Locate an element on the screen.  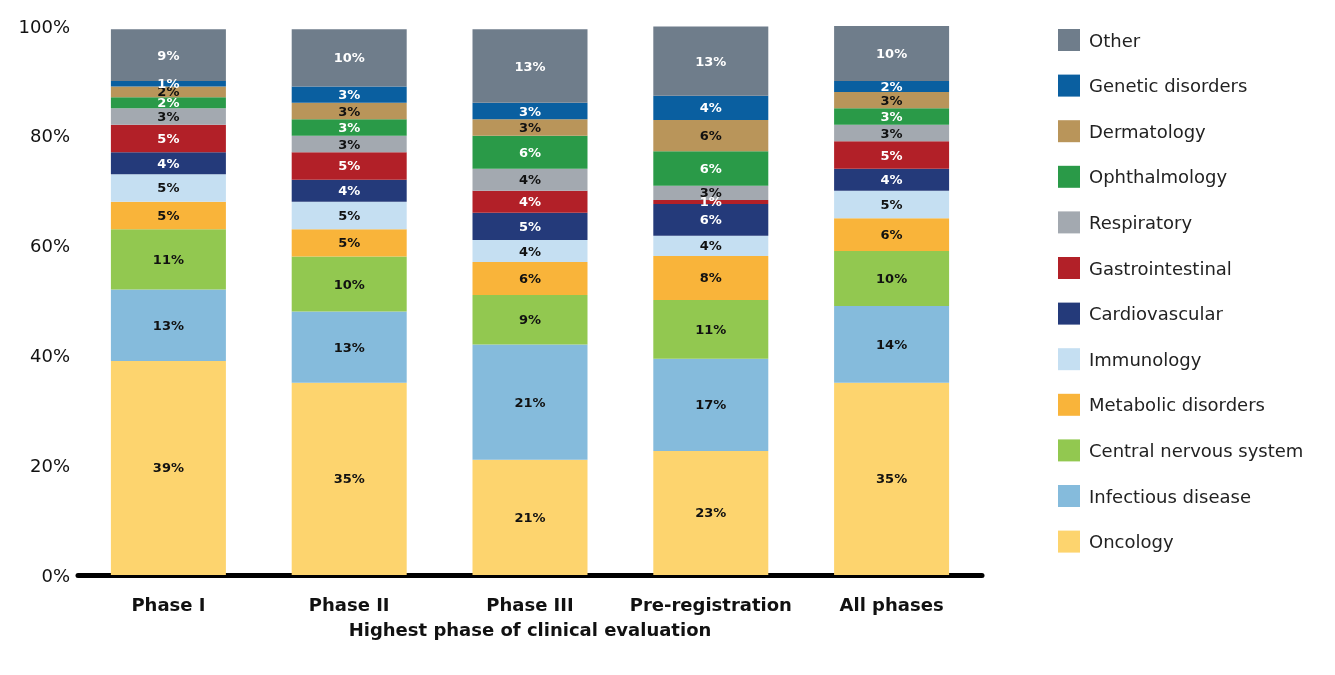
data-label: 14% is located at coordinates (892, 344).